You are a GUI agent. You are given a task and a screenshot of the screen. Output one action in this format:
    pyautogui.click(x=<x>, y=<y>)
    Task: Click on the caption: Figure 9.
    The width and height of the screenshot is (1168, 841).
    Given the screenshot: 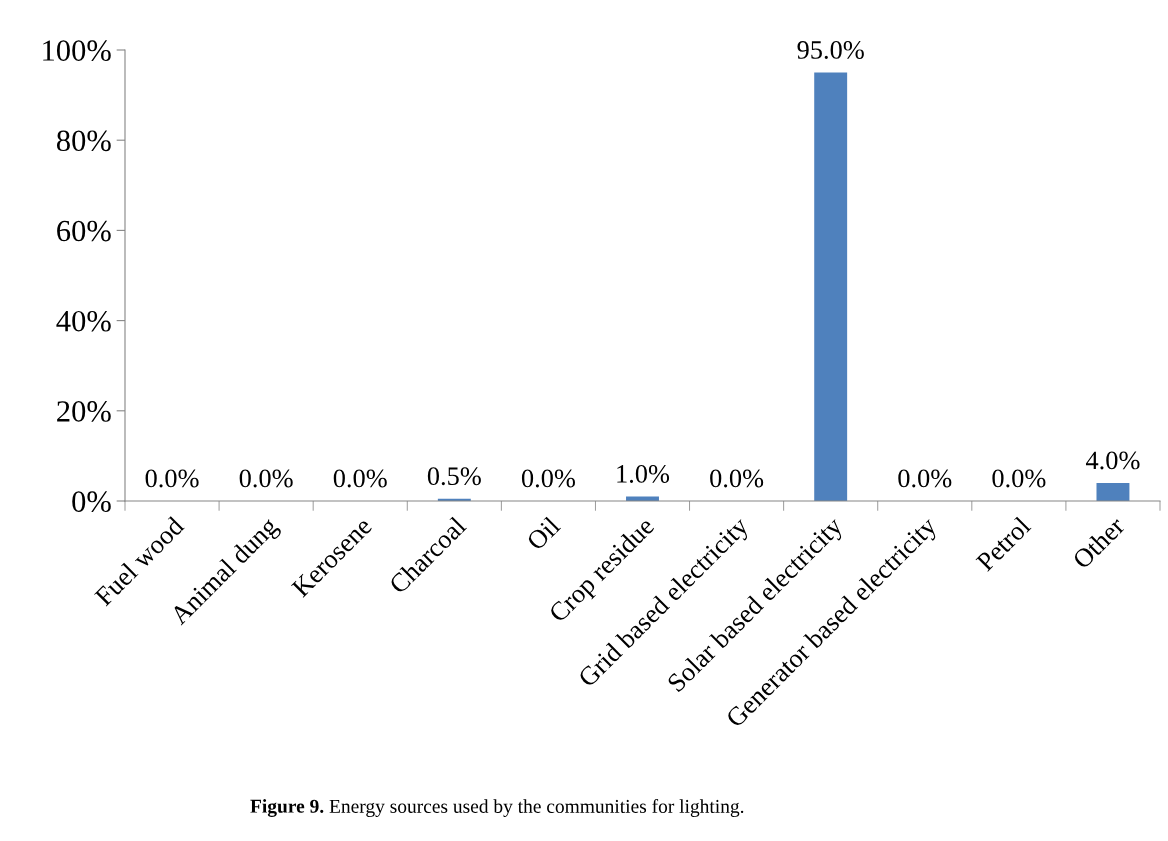 What is the action you would take?
    pyautogui.click(x=287, y=808)
    